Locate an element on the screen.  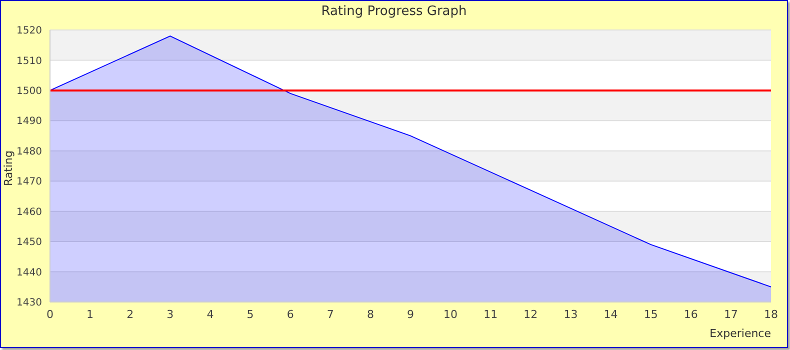
y-tick-label: 1460 is located at coordinates (29, 212).